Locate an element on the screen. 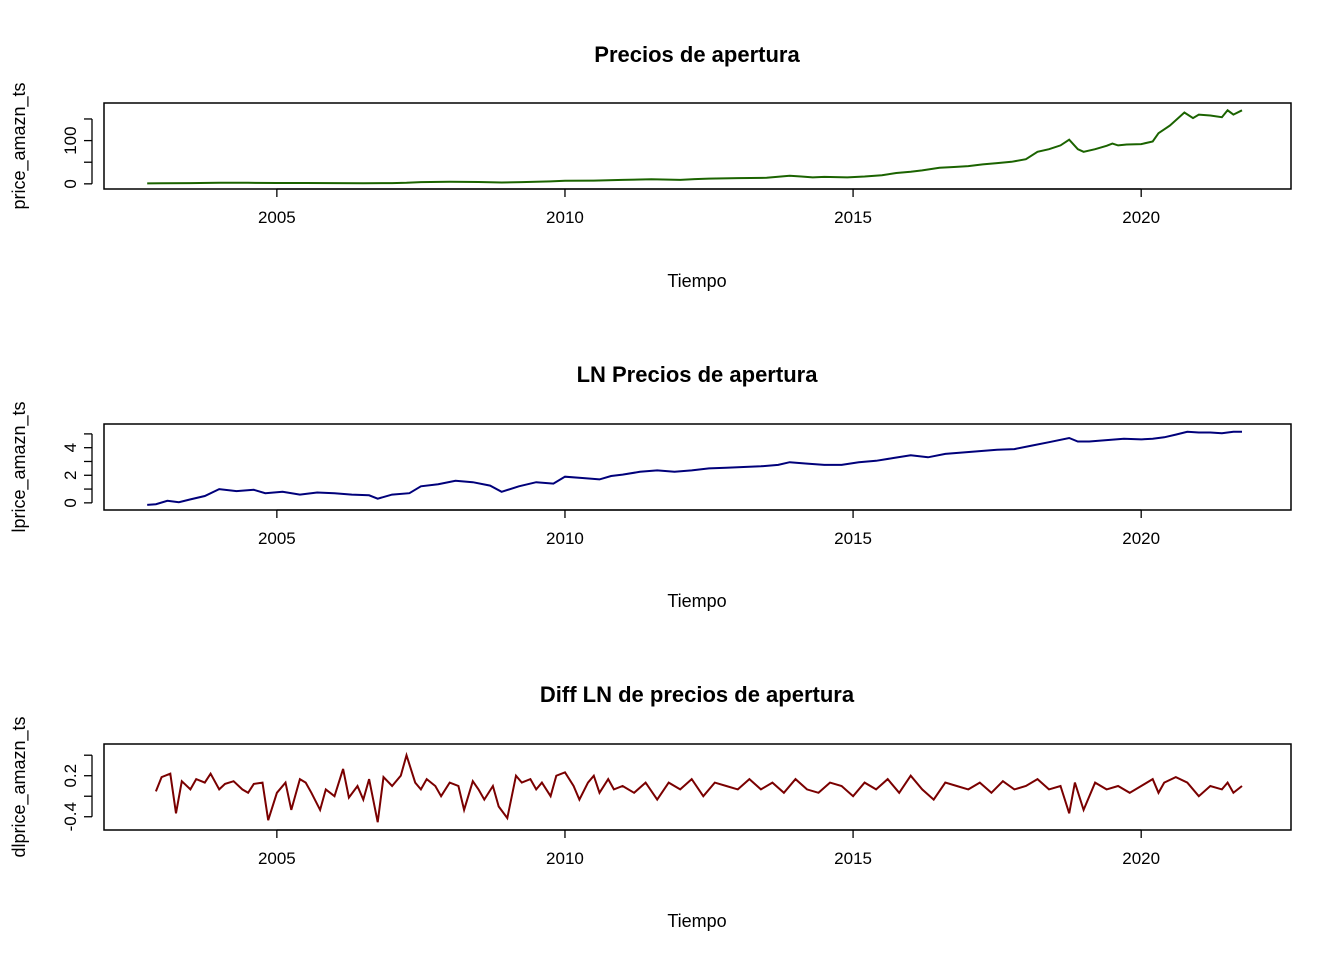 The height and width of the screenshot is (960, 1344). chart-title: Diff LN de precios de apertura is located at coordinates (697, 694).